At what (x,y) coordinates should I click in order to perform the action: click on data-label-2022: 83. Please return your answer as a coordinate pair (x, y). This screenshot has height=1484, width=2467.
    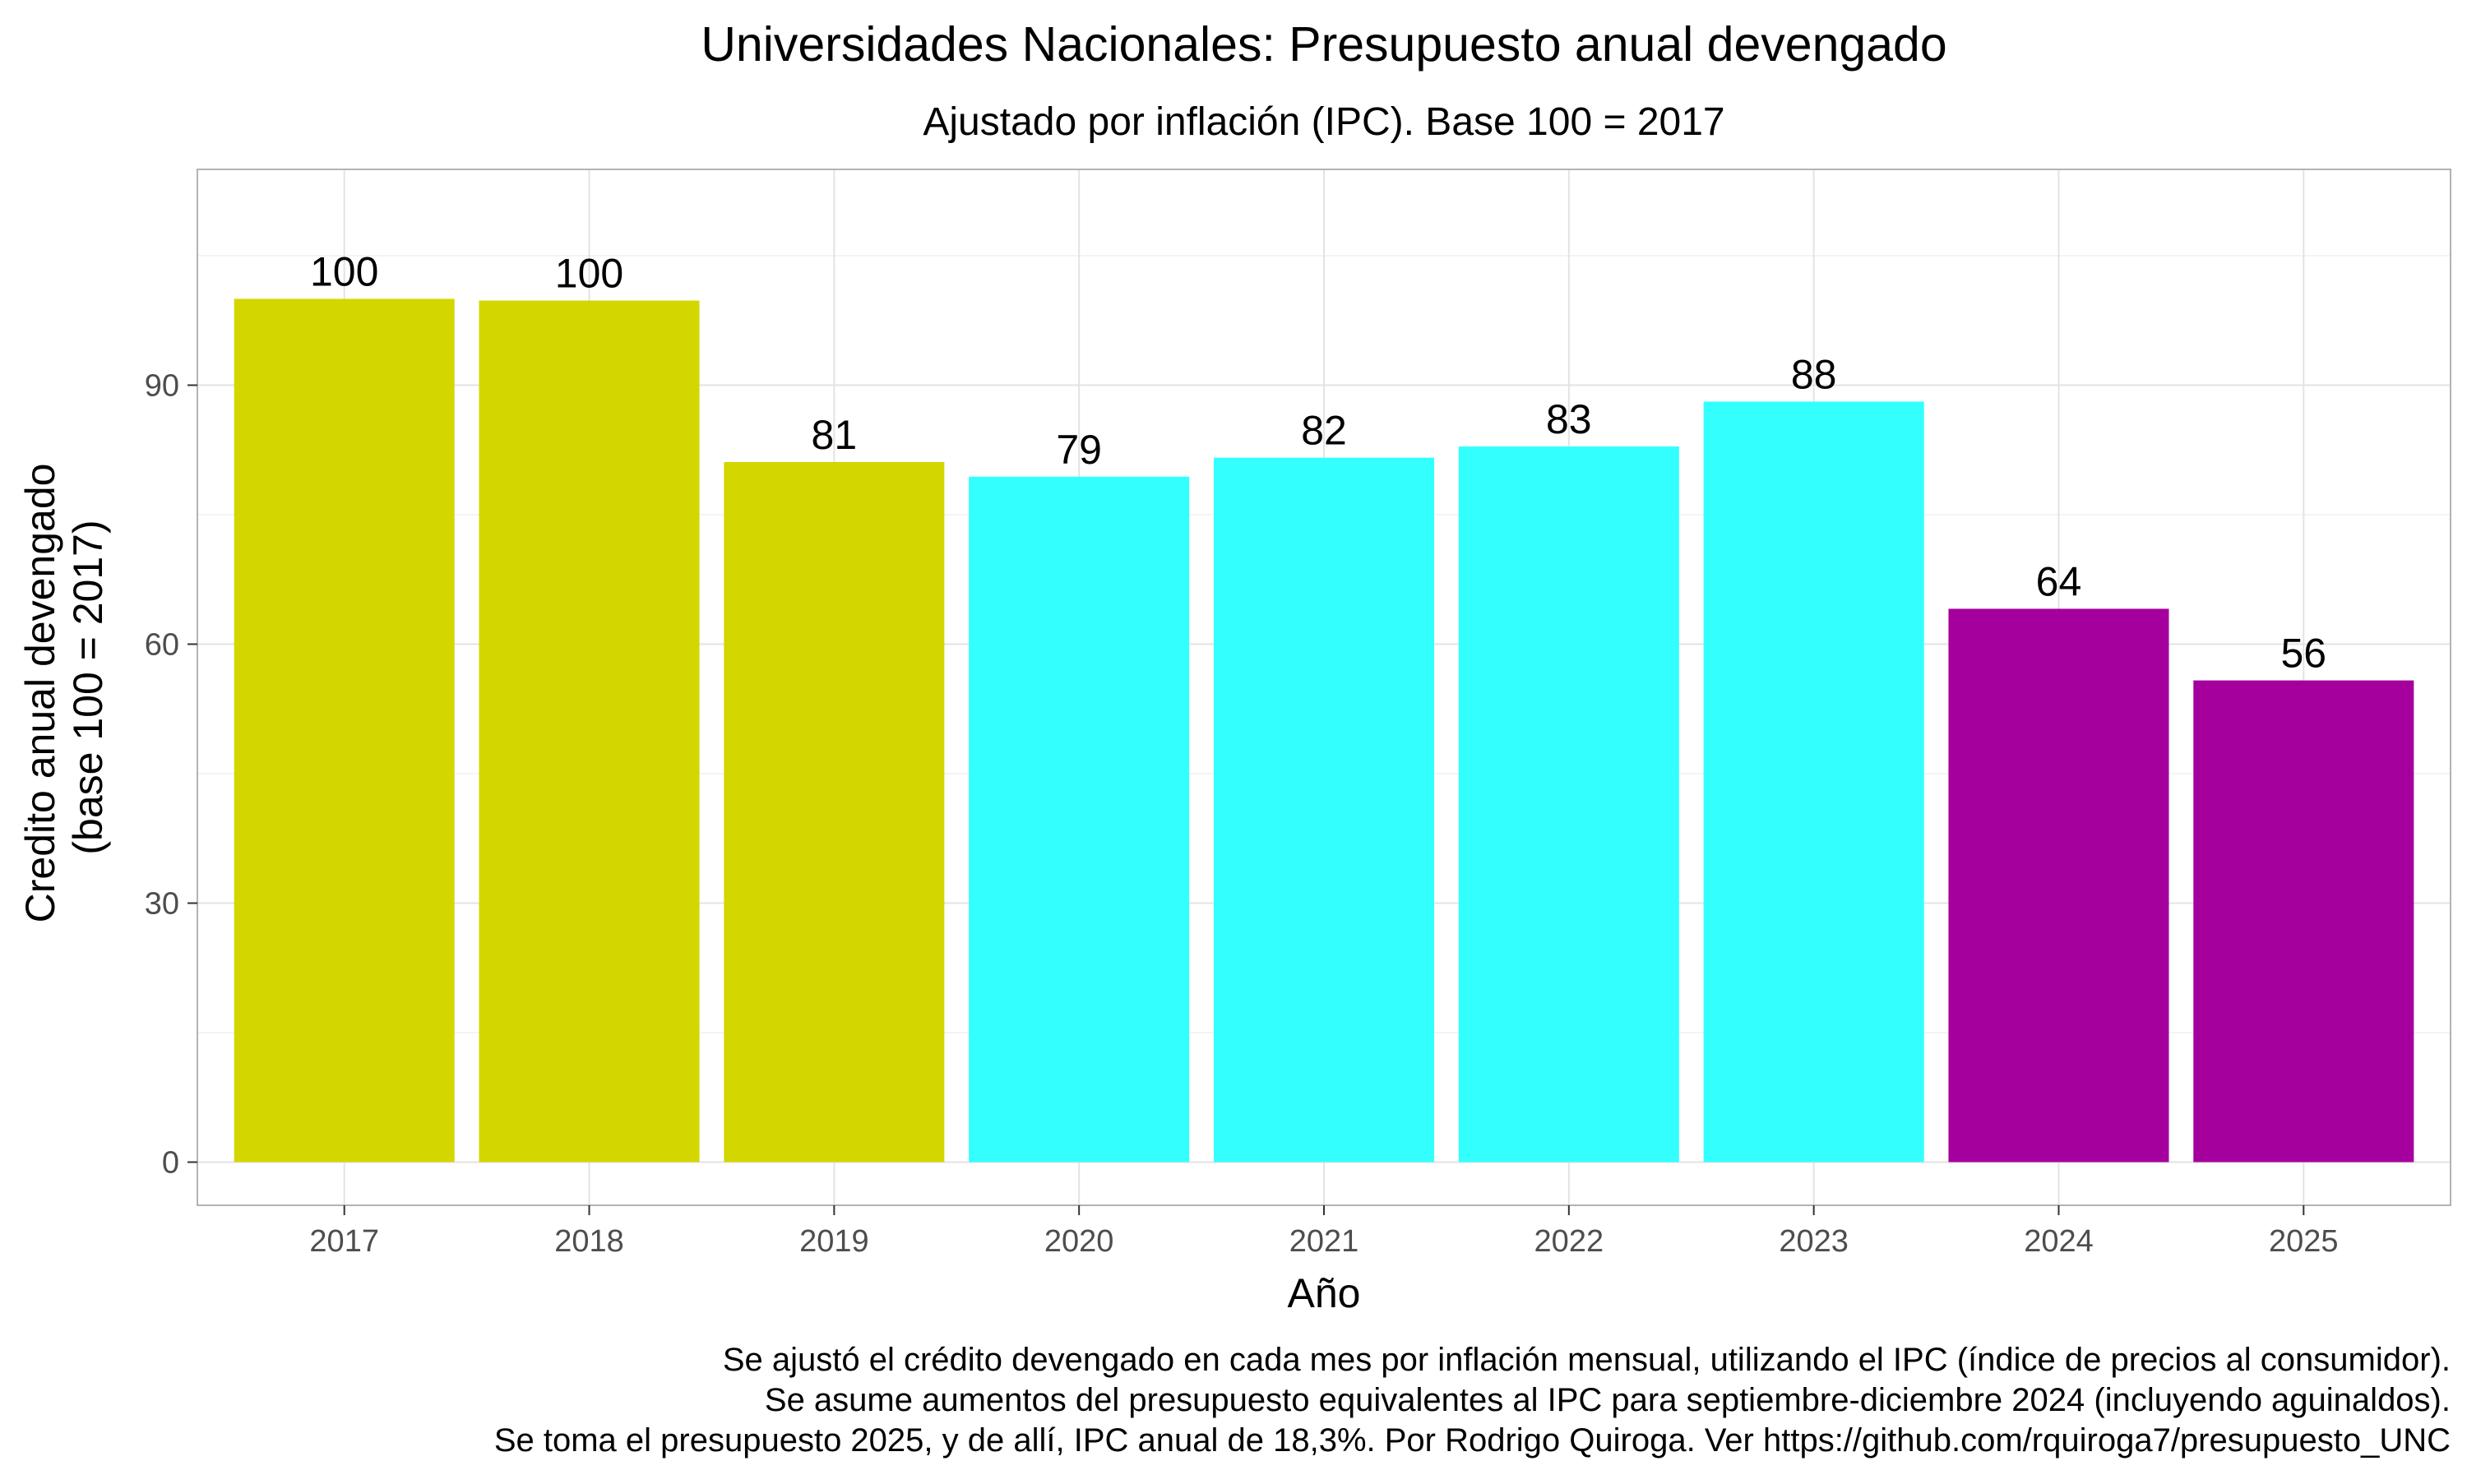
    Looking at the image, I should click on (1569, 419).